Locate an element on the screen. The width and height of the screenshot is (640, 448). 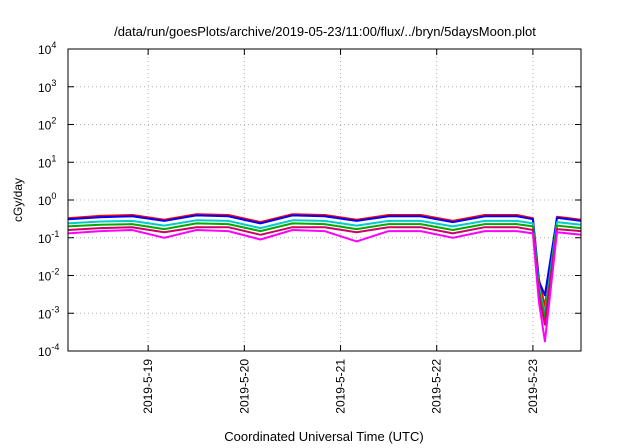
y-tick-label: 10⁻⁴ is located at coordinates (48, 350).